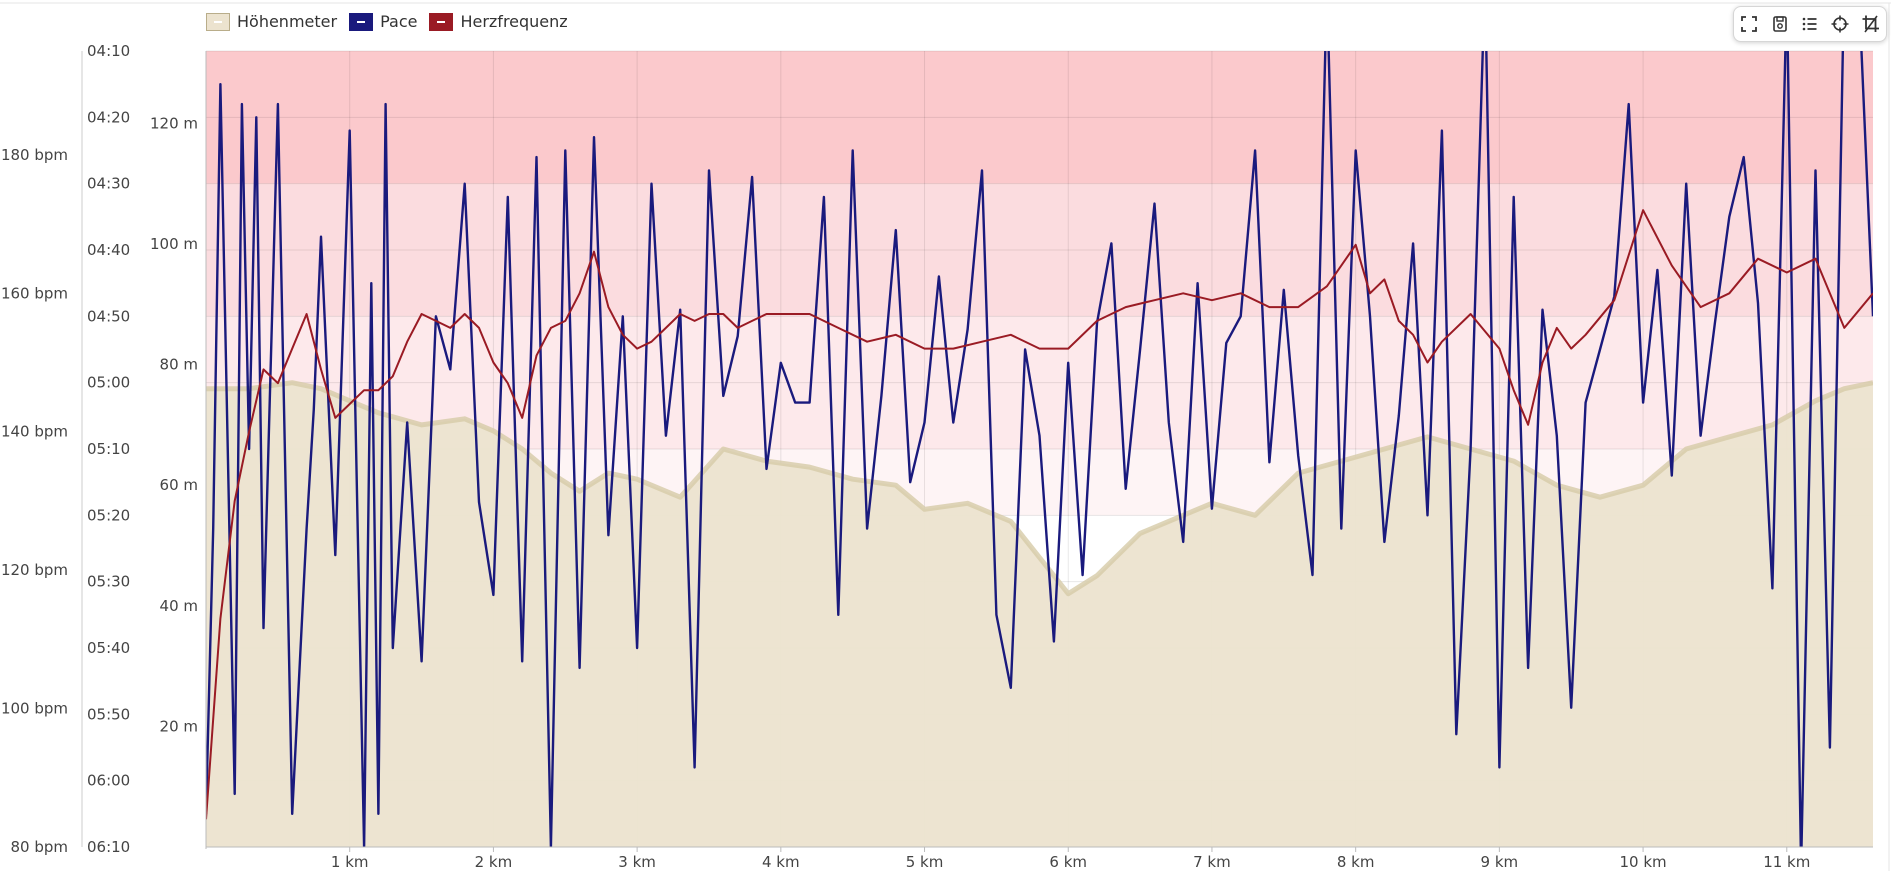 This screenshot has height=875, width=1891. Describe the element at coordinates (108, 781) in the screenshot. I see `pace-tick-label: 06:00` at that location.